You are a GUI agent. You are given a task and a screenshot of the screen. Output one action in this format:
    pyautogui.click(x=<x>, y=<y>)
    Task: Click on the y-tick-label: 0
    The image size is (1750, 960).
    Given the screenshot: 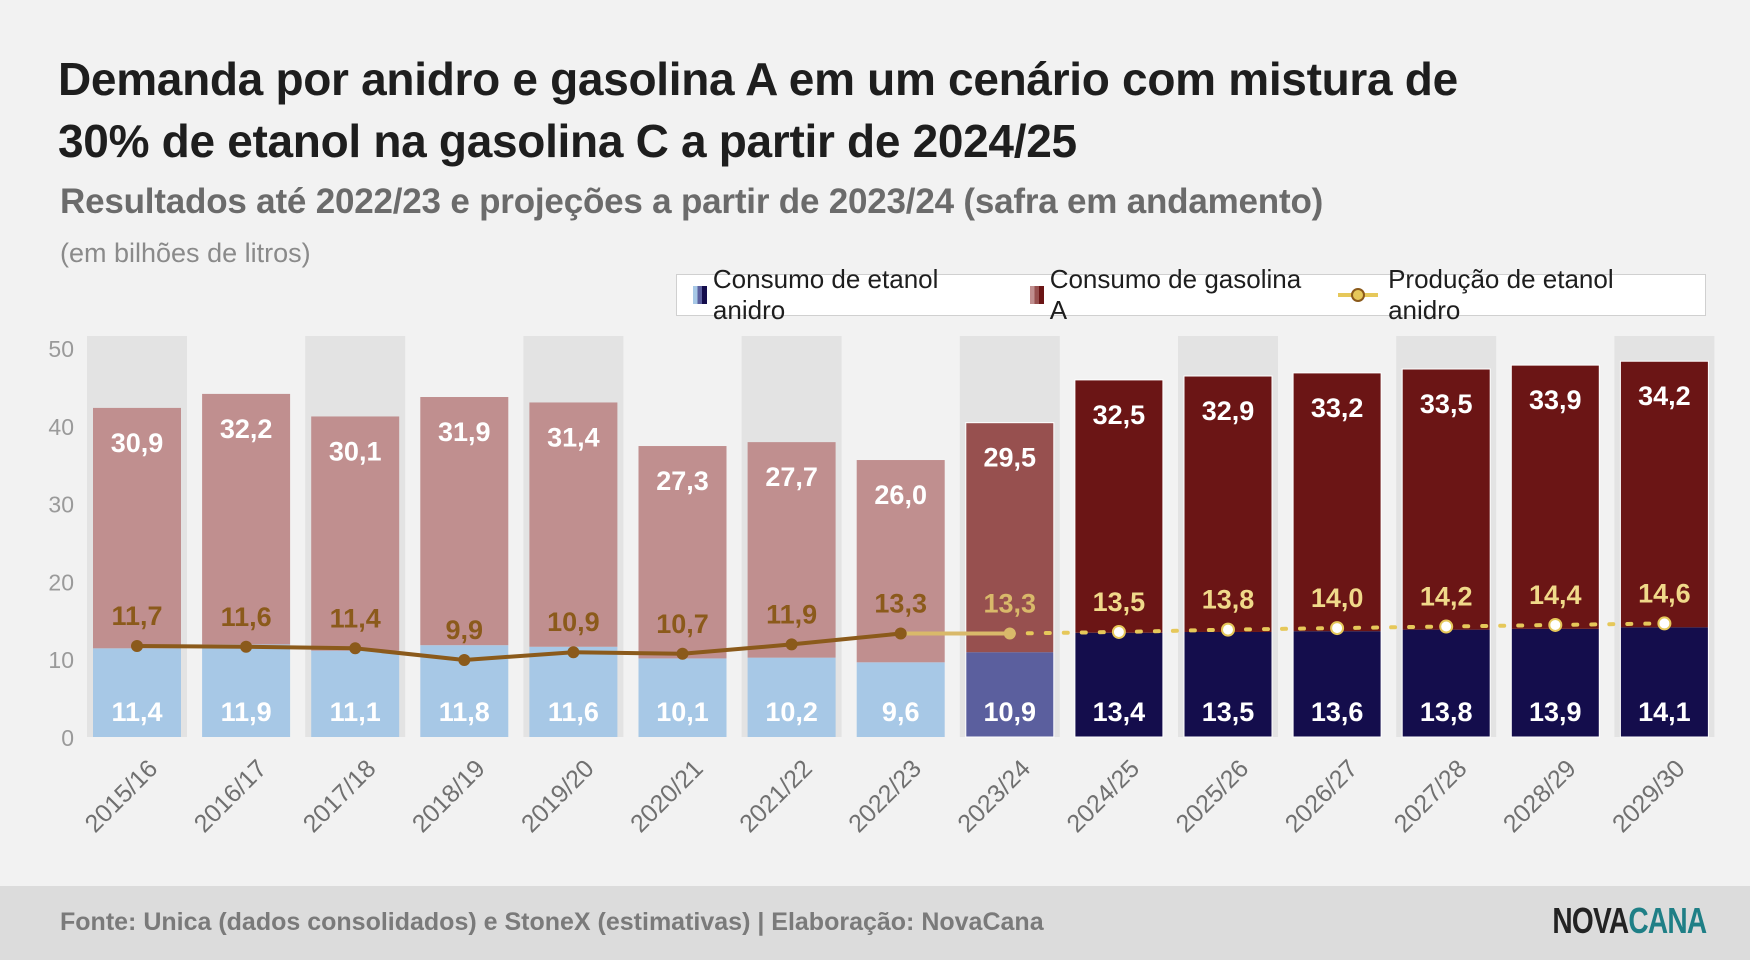 What is the action you would take?
    pyautogui.click(x=67, y=738)
    